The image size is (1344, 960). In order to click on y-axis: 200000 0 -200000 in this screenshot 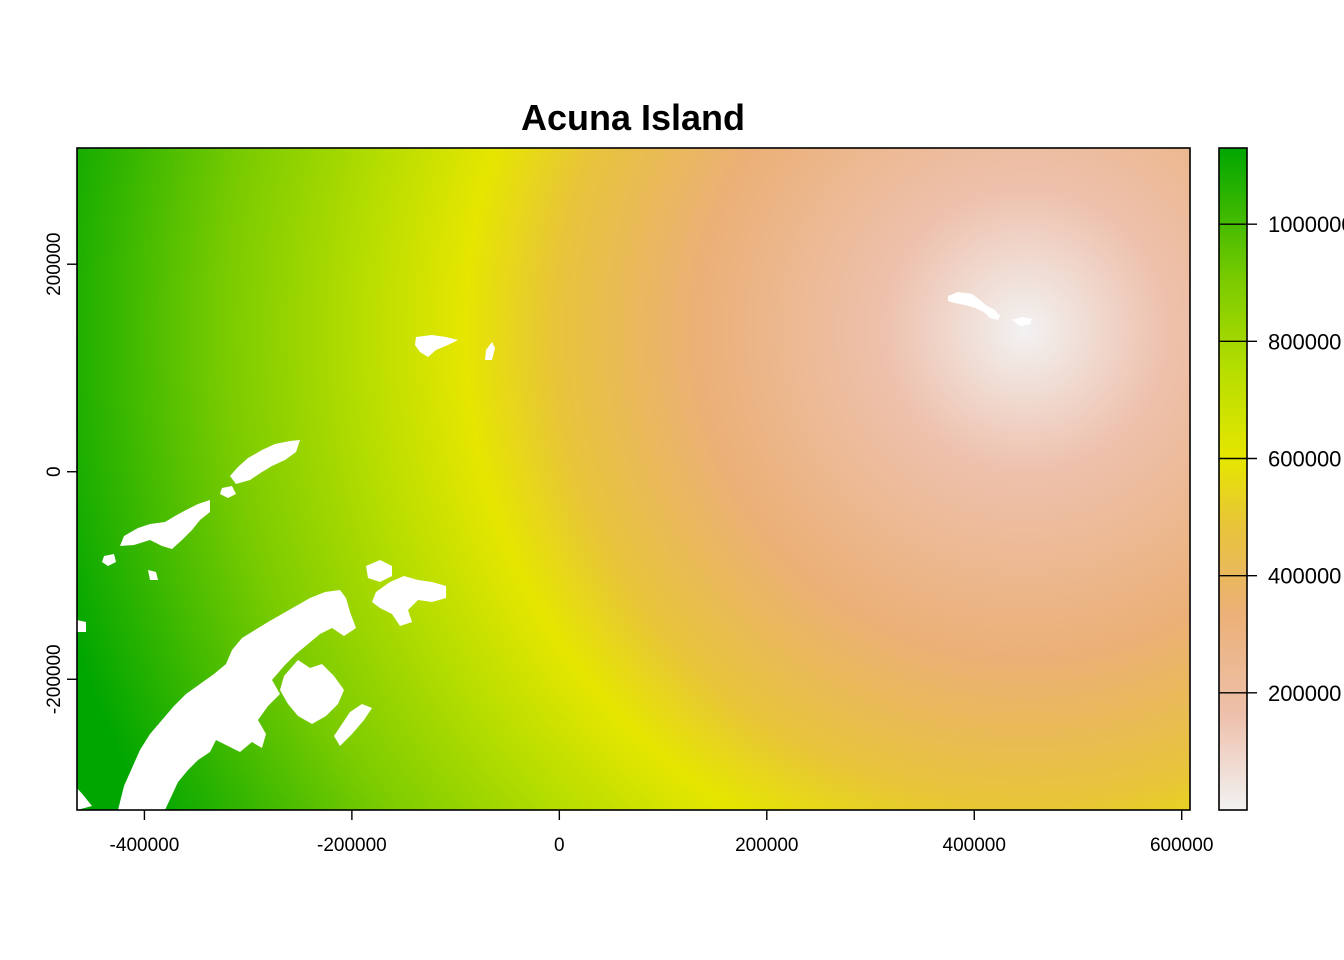, I will do `click(60, 473)`.